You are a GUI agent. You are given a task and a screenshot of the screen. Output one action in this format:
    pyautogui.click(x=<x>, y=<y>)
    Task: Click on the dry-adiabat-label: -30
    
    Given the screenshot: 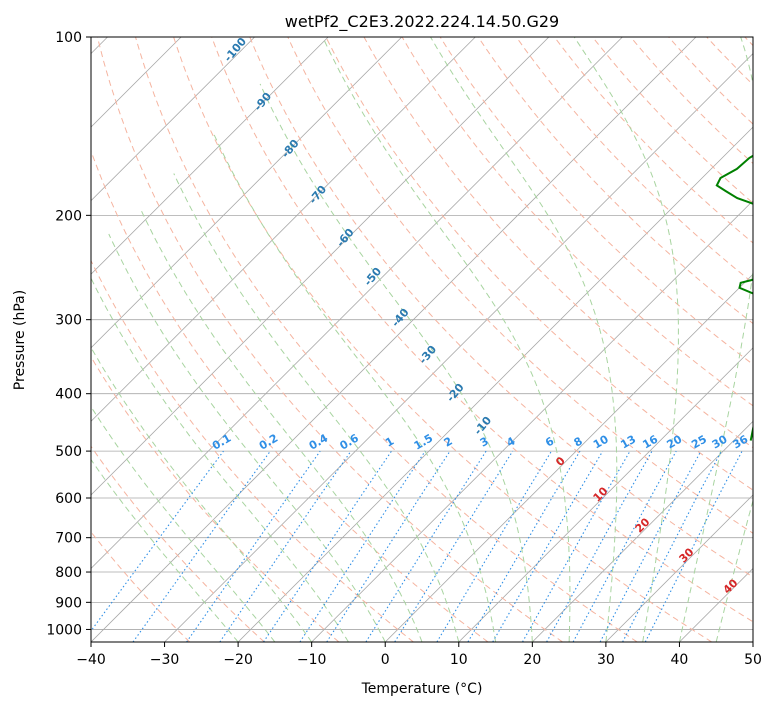 What is the action you would take?
    pyautogui.click(x=427, y=355)
    